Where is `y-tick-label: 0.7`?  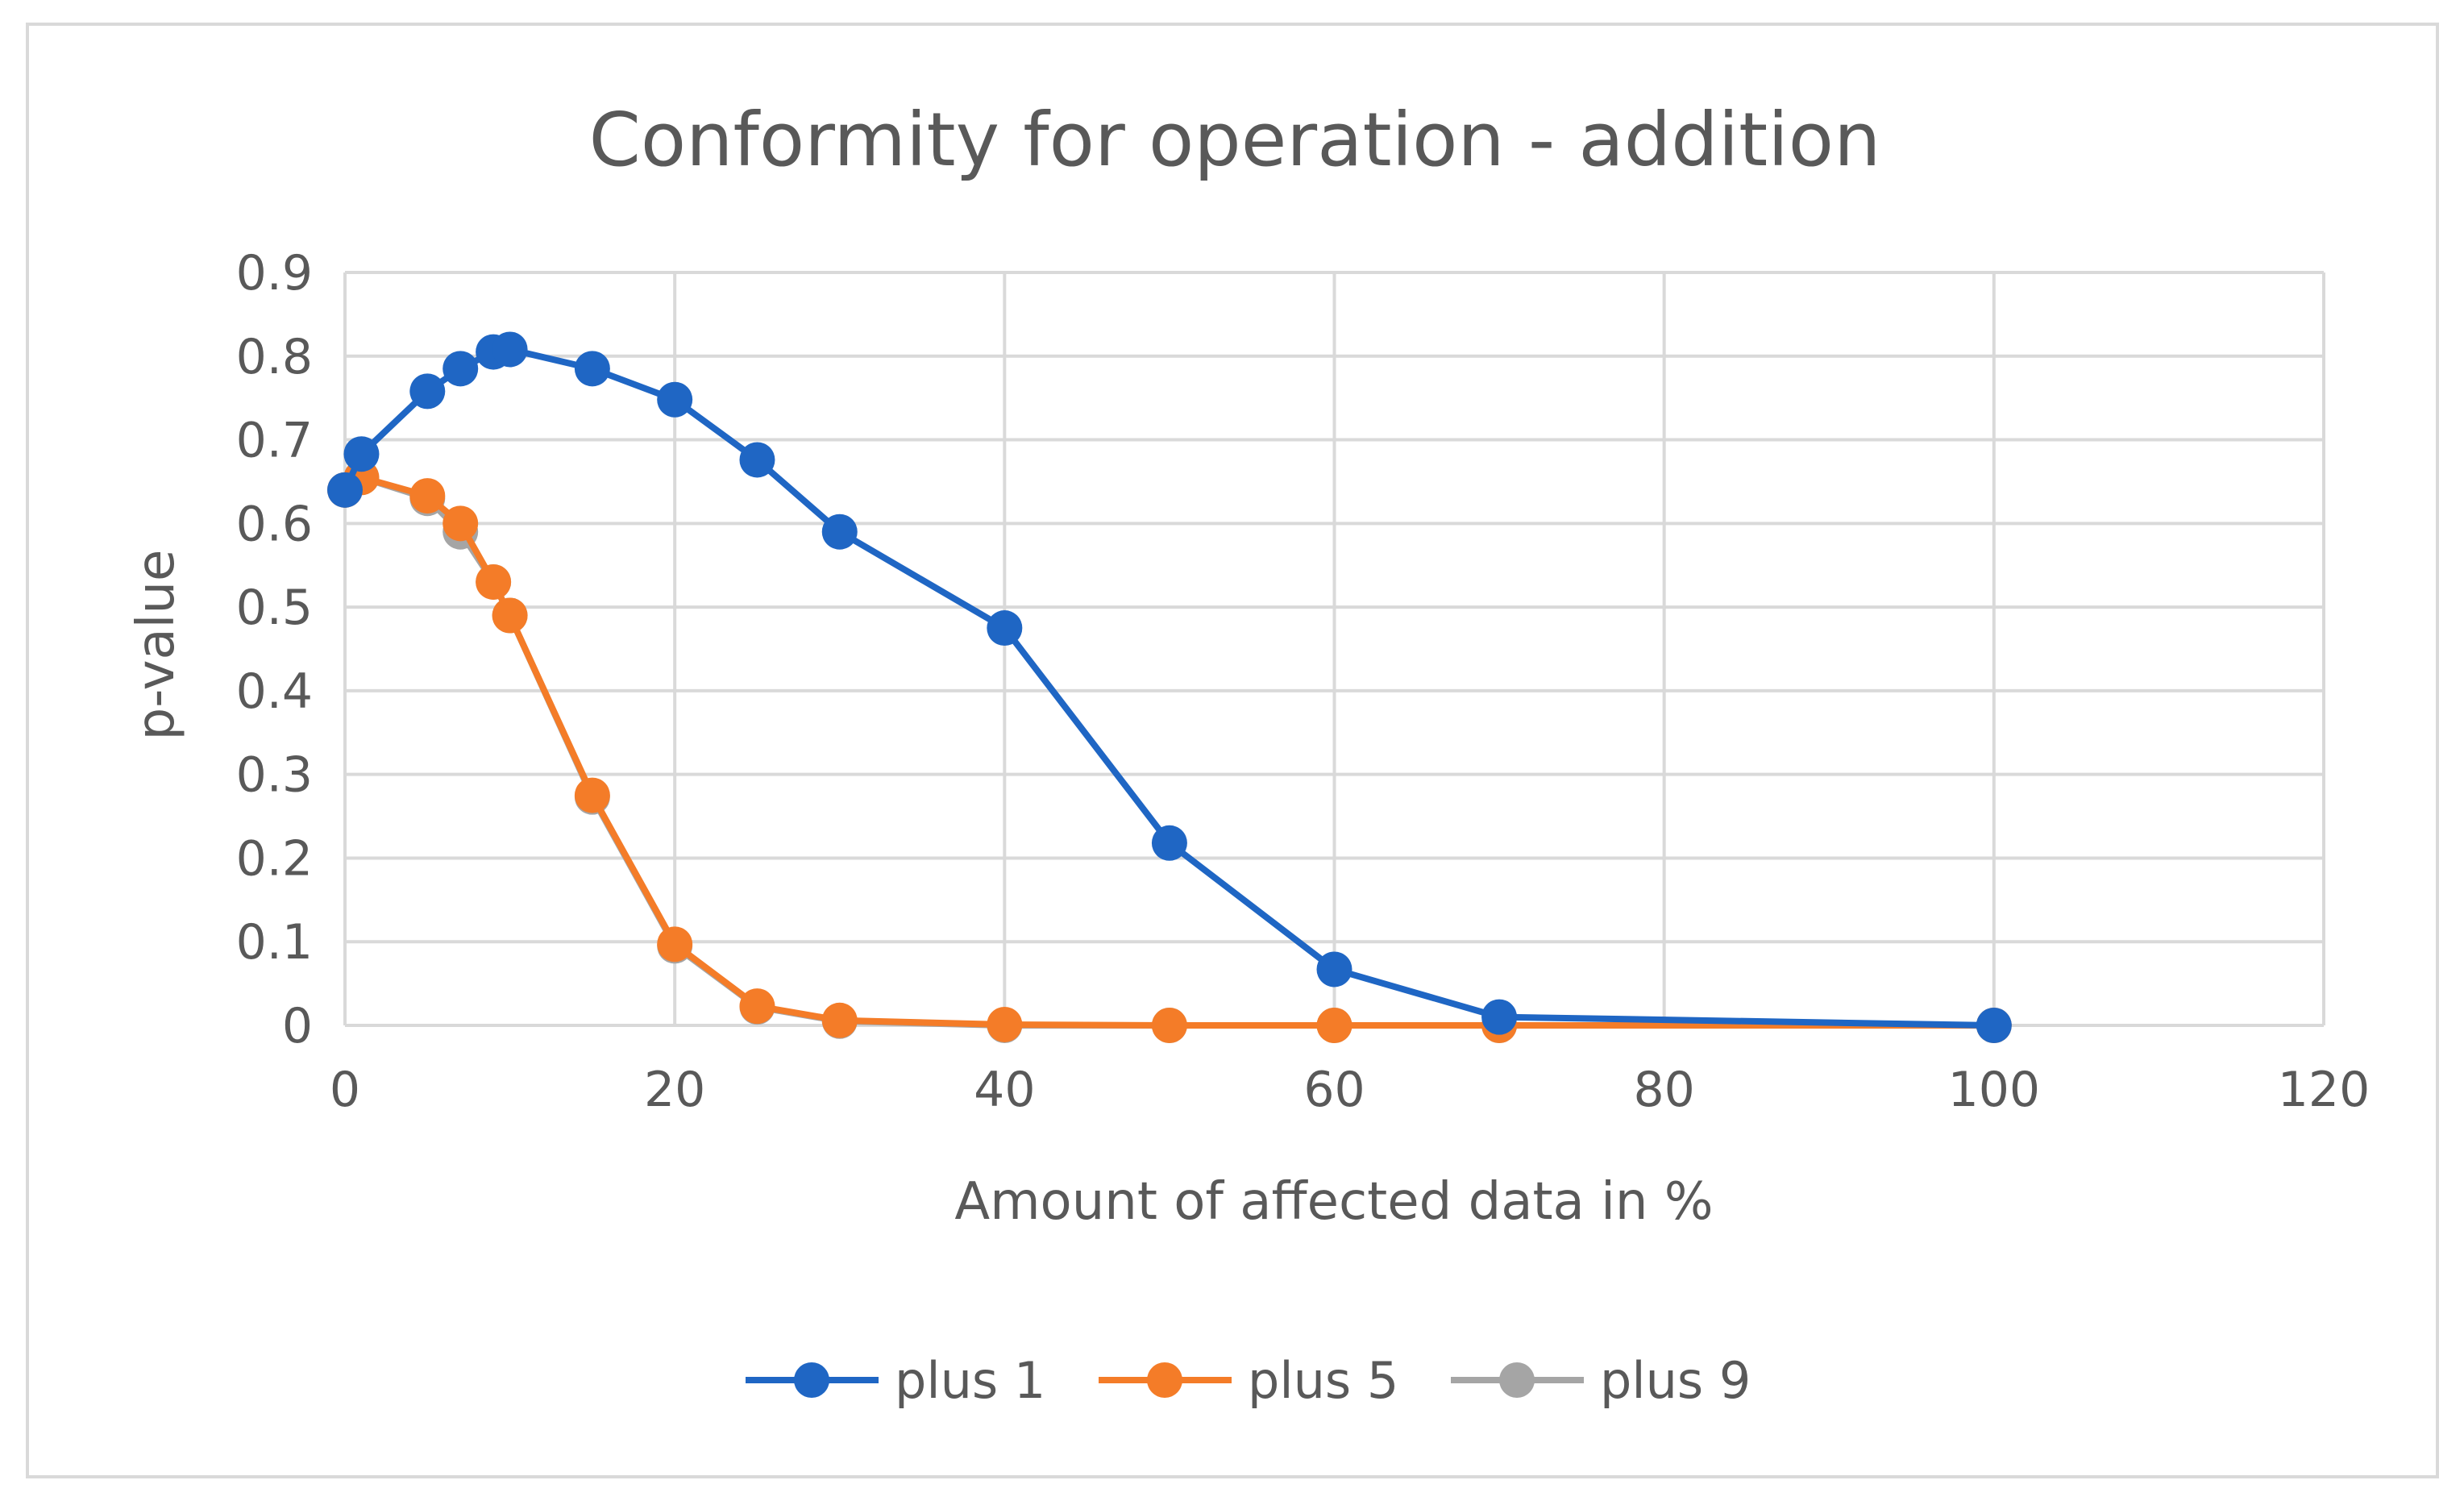
y-tick-label: 0.7 is located at coordinates (274, 441).